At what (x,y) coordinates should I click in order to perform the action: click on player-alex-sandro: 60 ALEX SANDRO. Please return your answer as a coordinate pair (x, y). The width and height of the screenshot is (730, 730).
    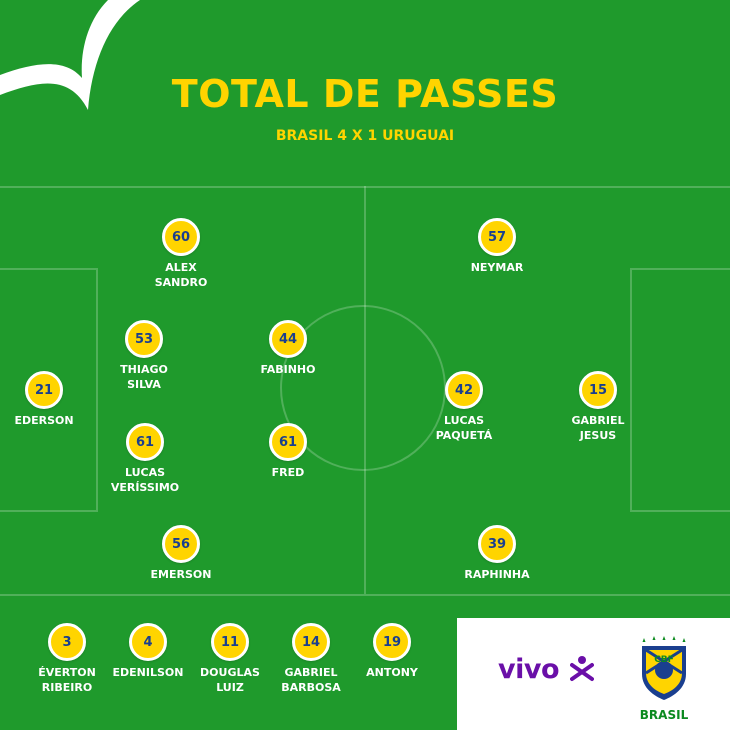
    Looking at the image, I should click on (181, 254).